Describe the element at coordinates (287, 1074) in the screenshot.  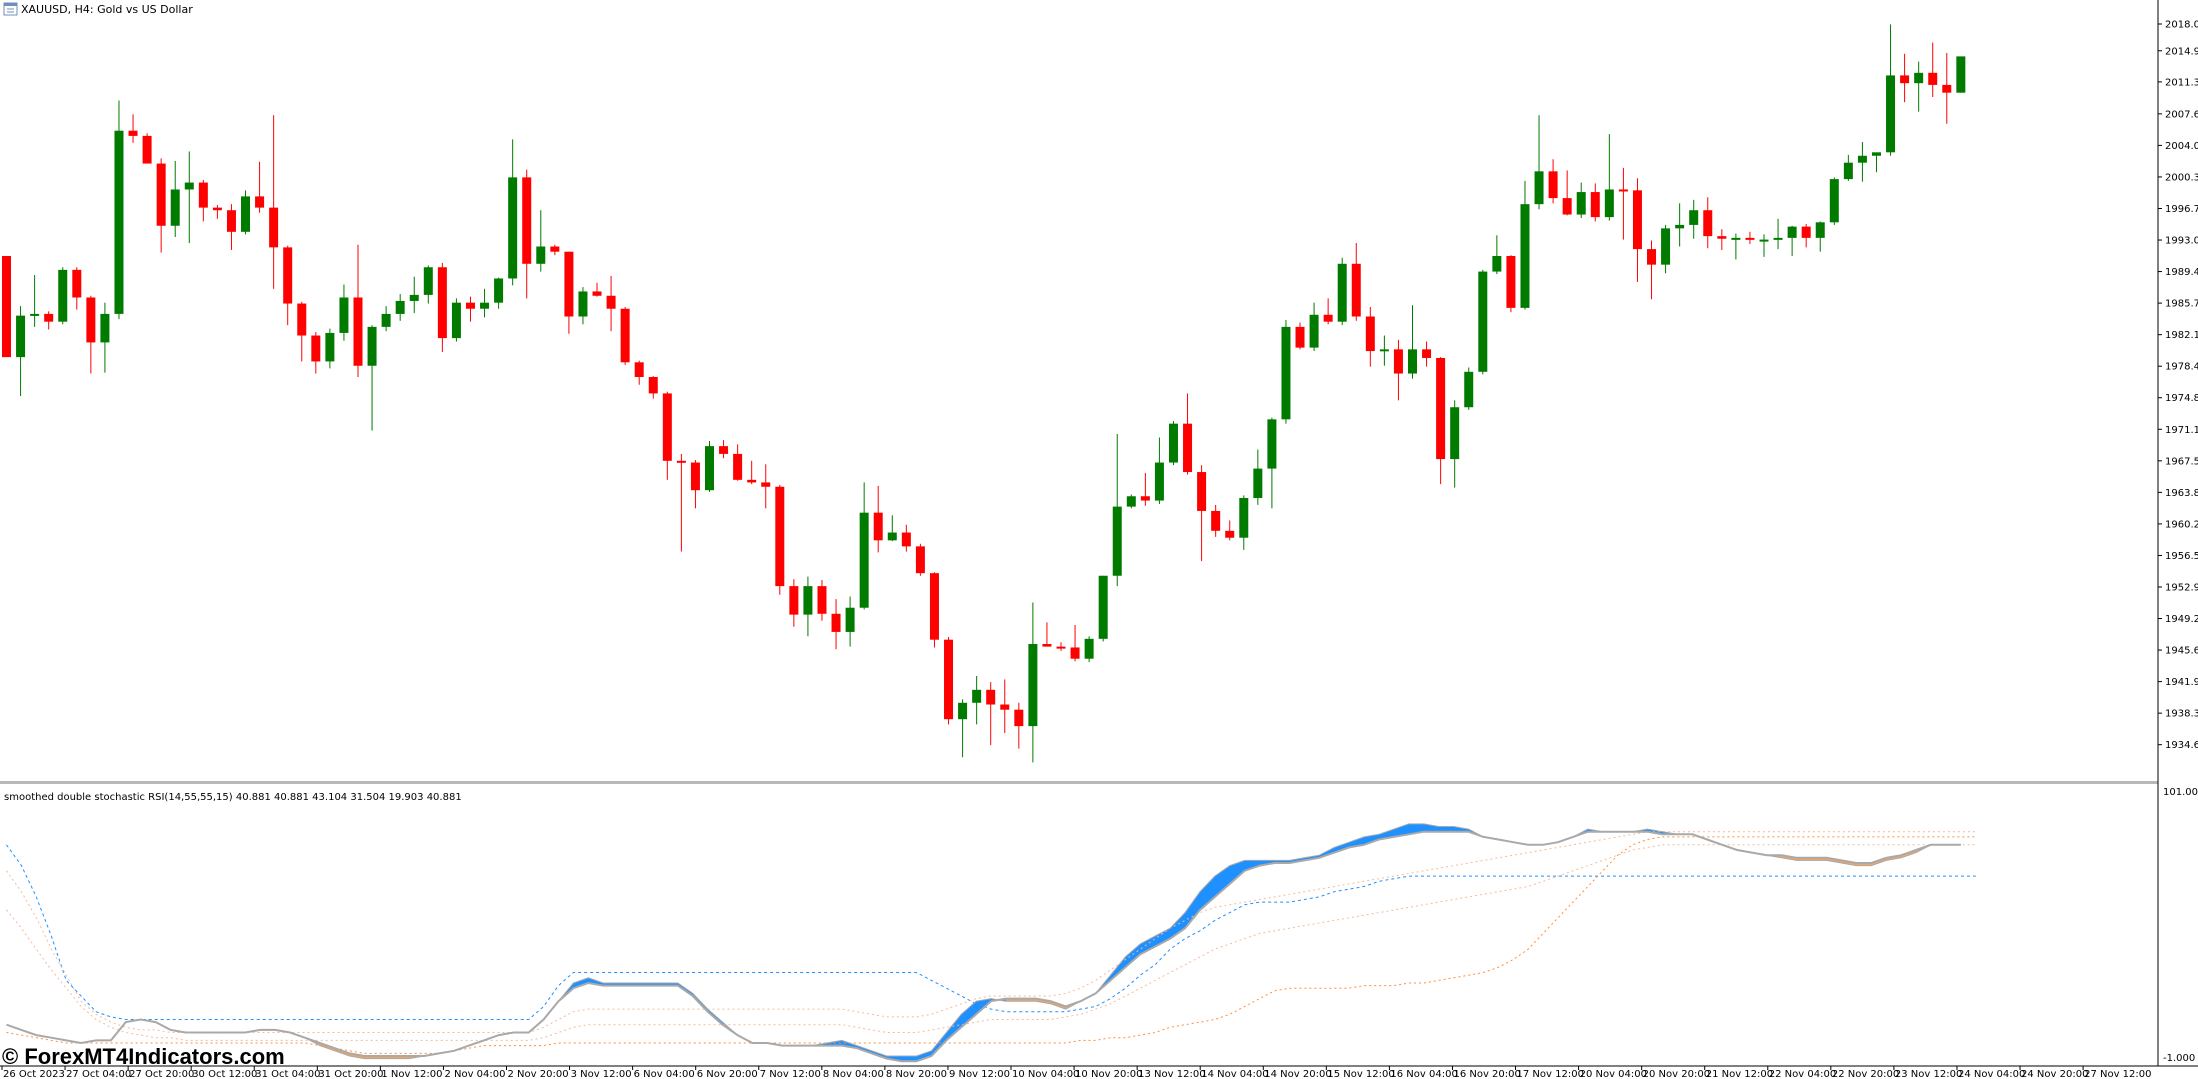
I see `time-tick-label: 31 Oct 04:00` at that location.